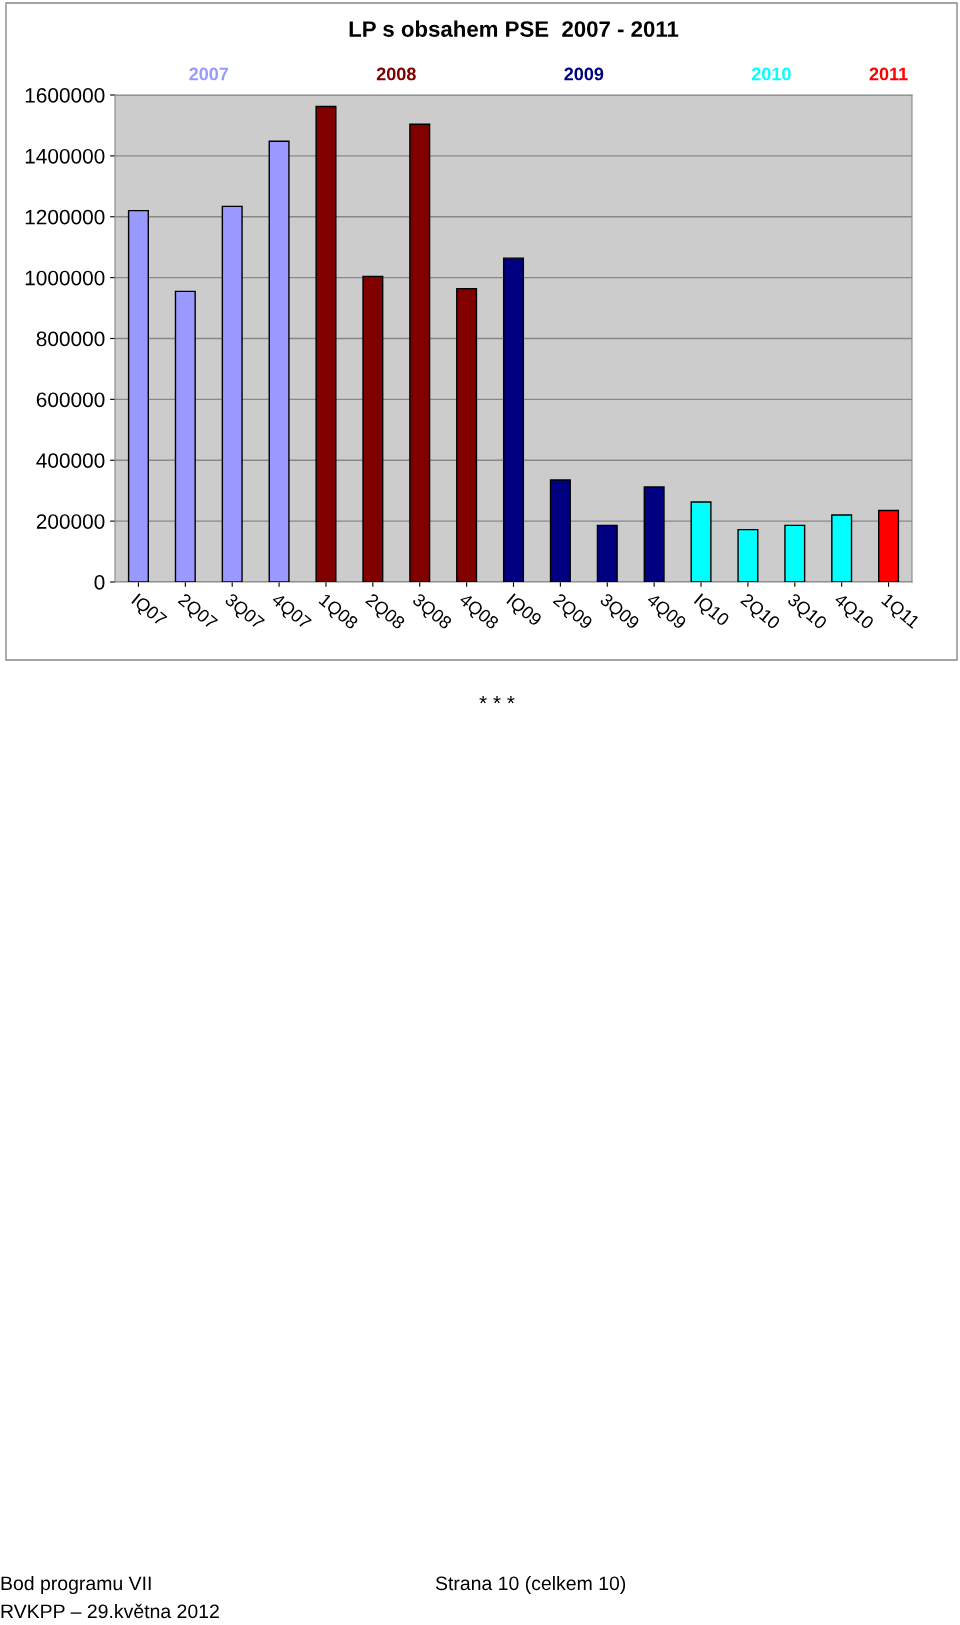  I want to click on text: RVKPP – 29.května 2012, so click(110, 1611).